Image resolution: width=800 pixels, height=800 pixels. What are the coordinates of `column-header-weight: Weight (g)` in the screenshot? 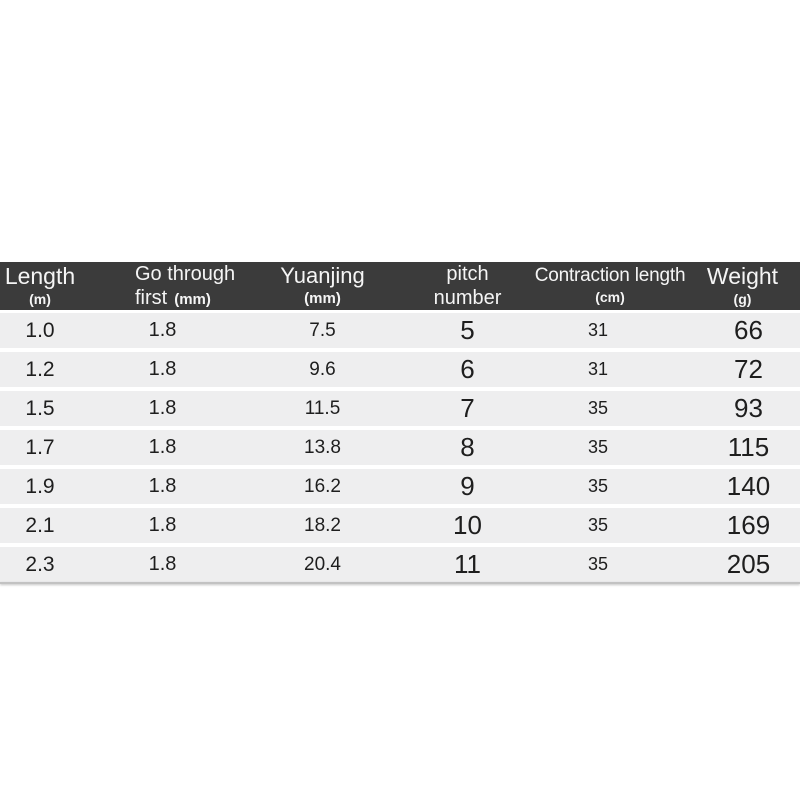 It's located at (742, 286).